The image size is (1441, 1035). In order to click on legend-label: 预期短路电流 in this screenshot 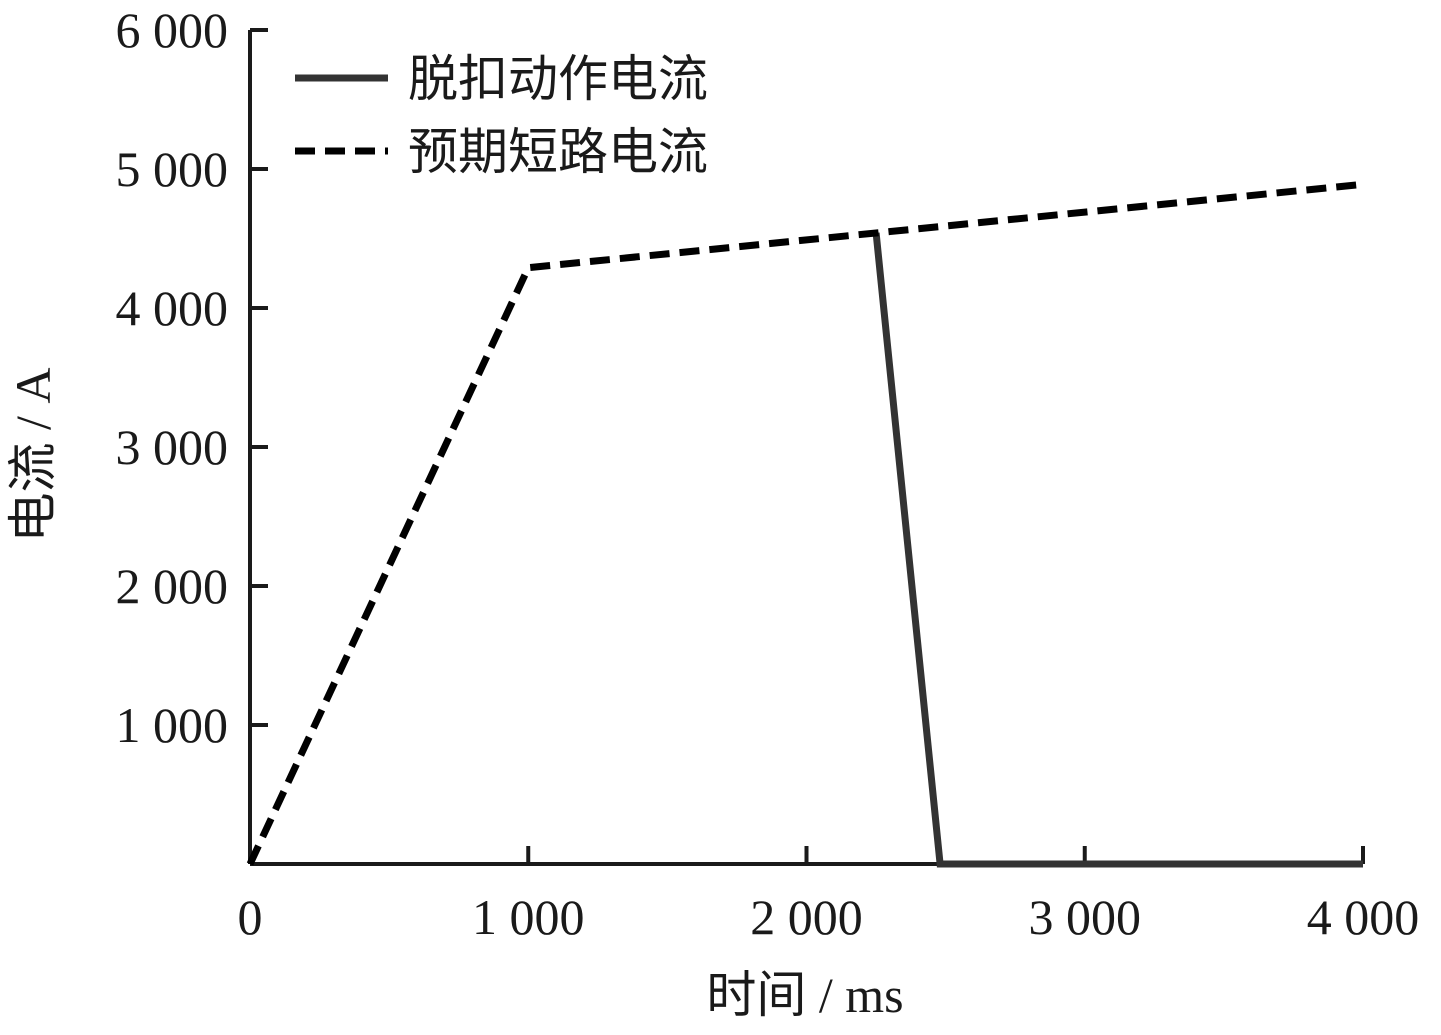, I will do `click(558, 152)`.